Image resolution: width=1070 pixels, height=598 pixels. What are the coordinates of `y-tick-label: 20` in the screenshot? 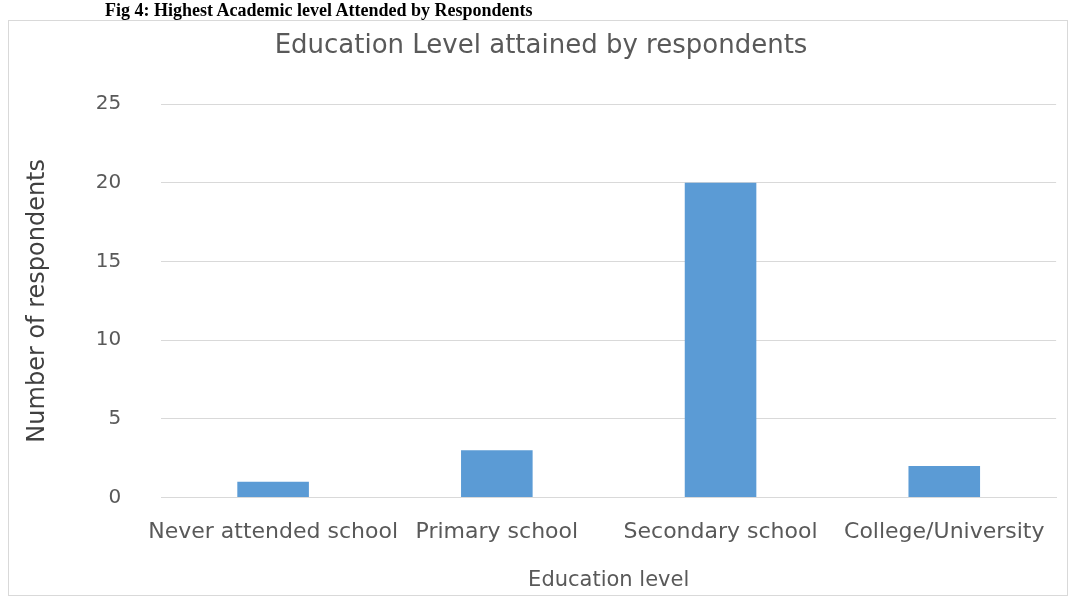 It's located at (108, 181).